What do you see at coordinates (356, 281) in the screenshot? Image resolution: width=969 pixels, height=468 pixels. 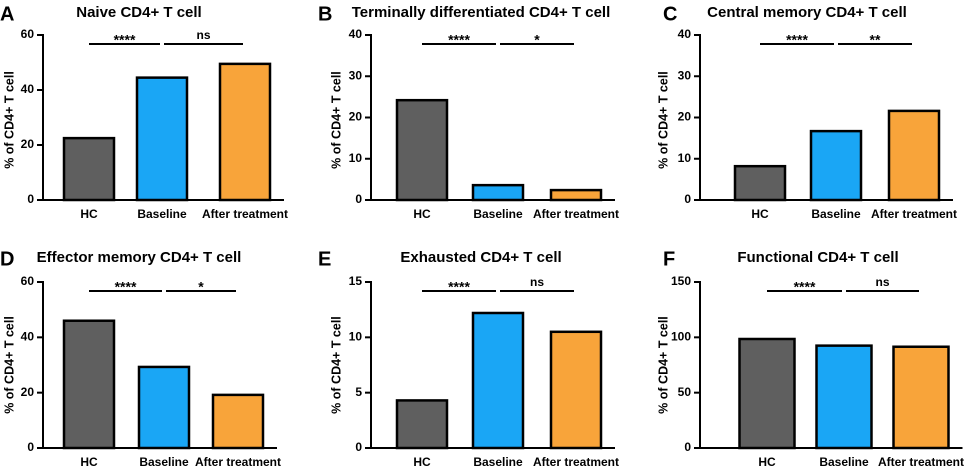 I see `y-tick-label: 15` at bounding box center [356, 281].